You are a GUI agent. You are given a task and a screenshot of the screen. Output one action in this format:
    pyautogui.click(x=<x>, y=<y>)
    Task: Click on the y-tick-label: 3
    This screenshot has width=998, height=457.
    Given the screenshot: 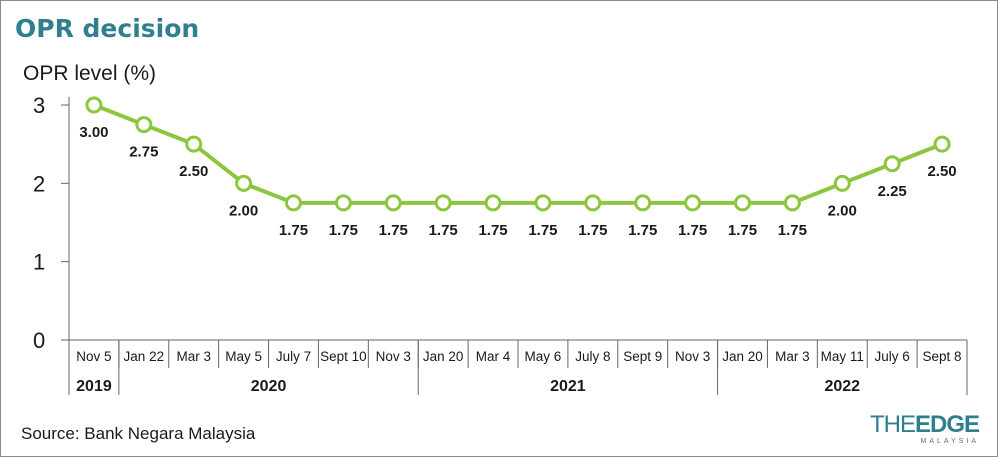 What is the action you would take?
    pyautogui.click(x=39, y=105)
    